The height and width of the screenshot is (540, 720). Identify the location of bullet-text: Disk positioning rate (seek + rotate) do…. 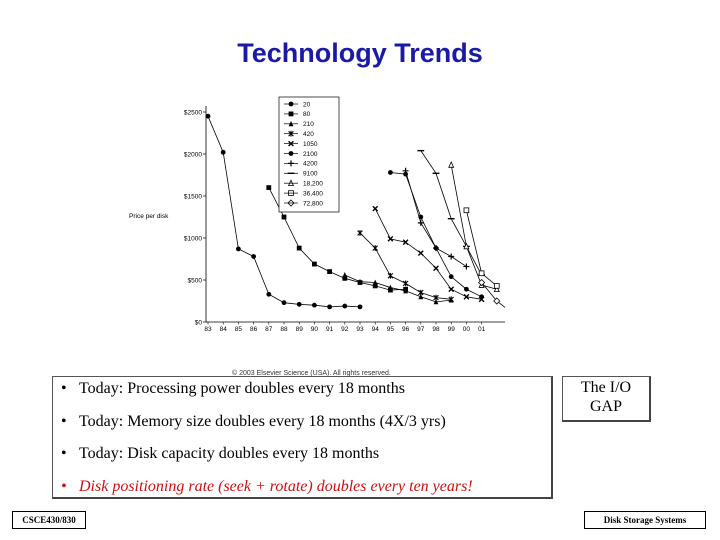
(276, 486).